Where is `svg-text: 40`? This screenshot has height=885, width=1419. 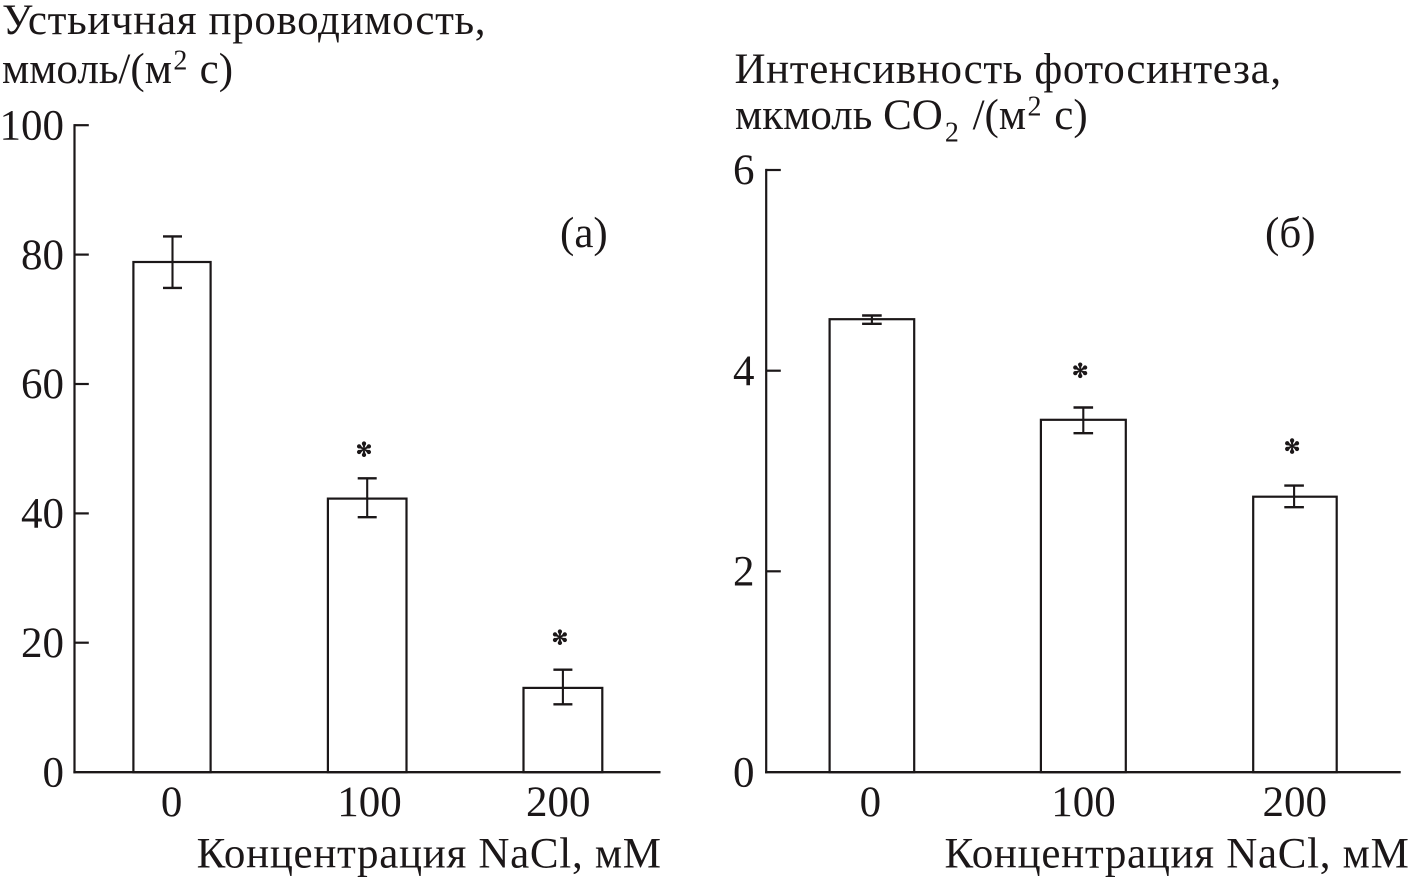 svg-text: 40 is located at coordinates (42, 514).